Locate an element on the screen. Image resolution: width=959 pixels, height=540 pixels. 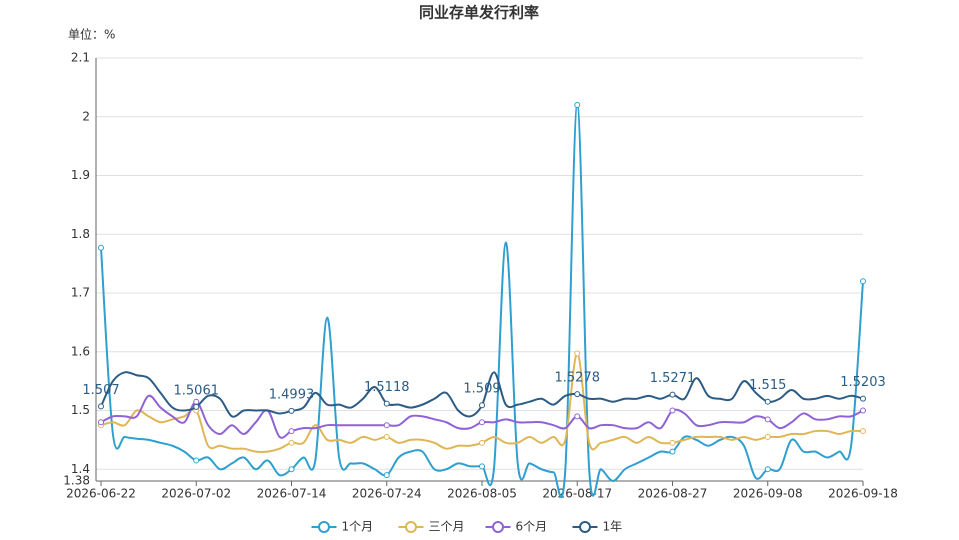
data-label: 1.5271 is located at coordinates (673, 378).